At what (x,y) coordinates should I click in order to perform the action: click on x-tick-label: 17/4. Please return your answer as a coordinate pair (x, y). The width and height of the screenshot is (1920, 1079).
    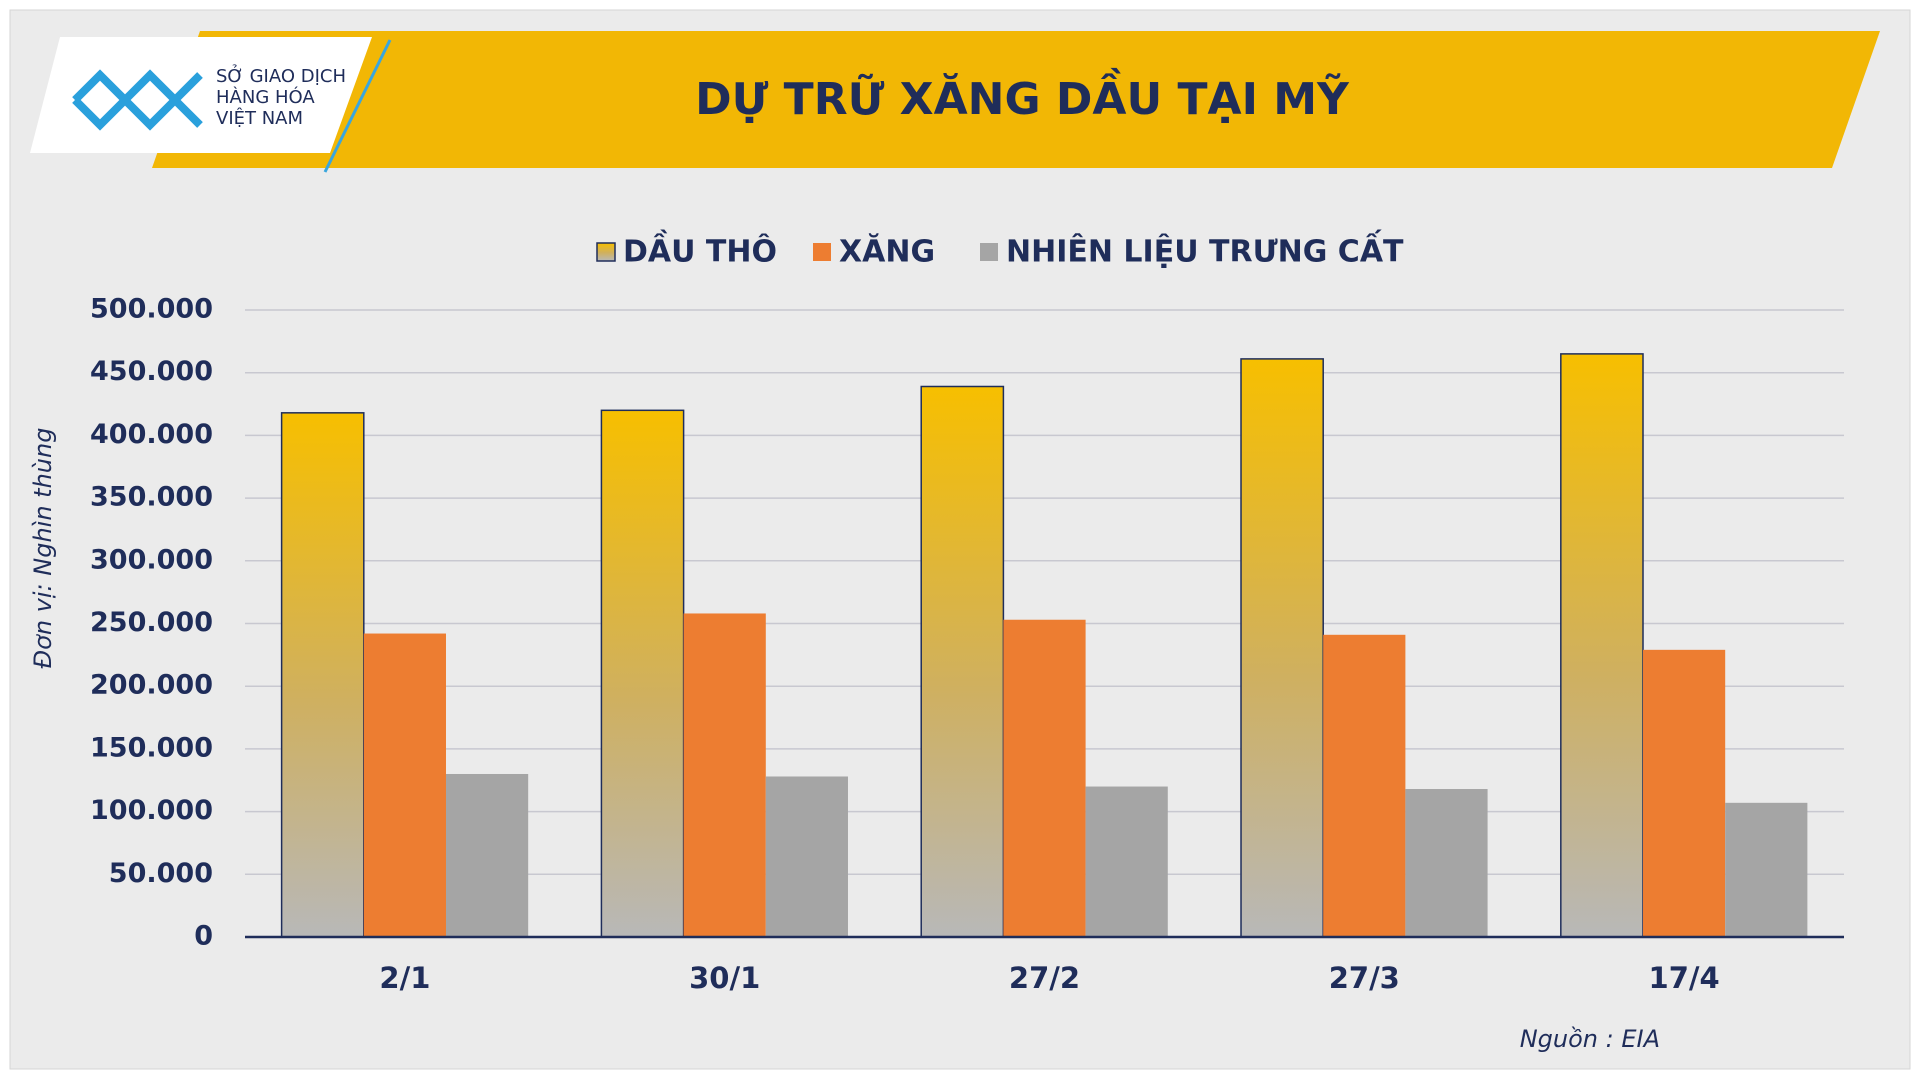
    Looking at the image, I should click on (1684, 978).